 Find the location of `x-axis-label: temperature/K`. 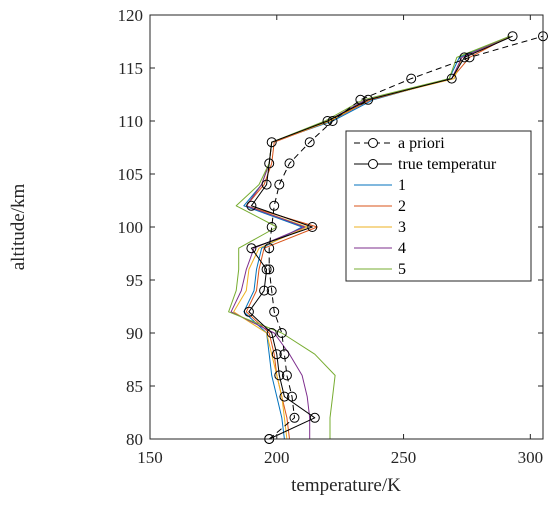

x-axis-label: temperature/K is located at coordinates (346, 485).